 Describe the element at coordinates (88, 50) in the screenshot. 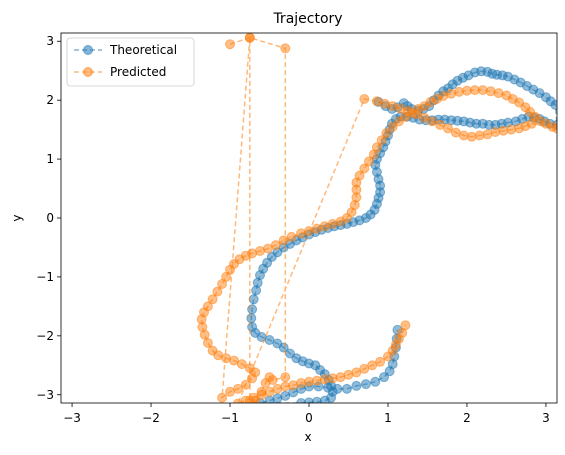

I see `legend-theoretical-marker` at that location.